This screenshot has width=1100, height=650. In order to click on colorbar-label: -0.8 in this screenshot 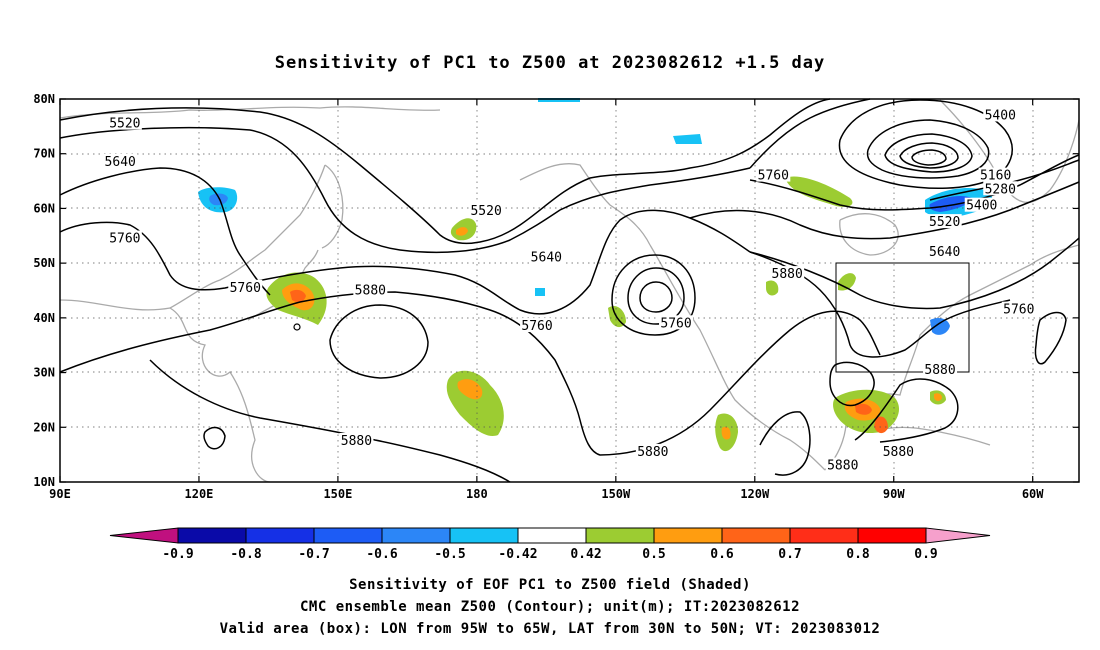, I will do `click(245, 554)`.